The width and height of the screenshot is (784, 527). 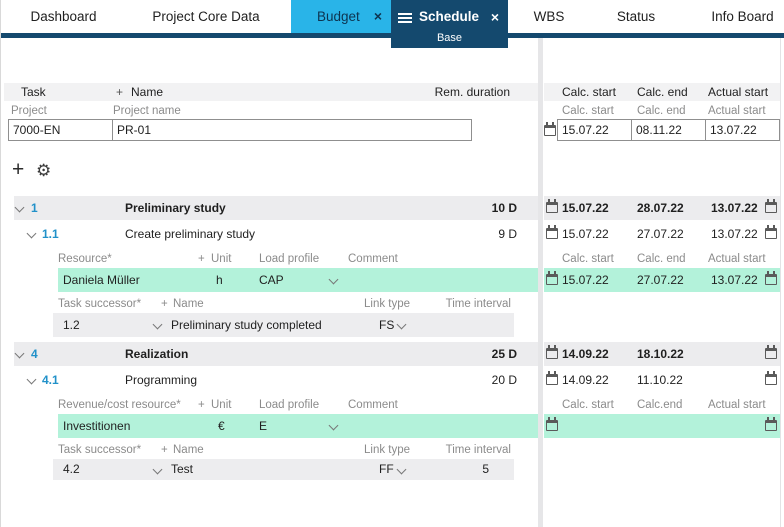 What do you see at coordinates (276, 234) in the screenshot?
I see `task-row-1-1: 1.1 Create preliminary study 9 D` at bounding box center [276, 234].